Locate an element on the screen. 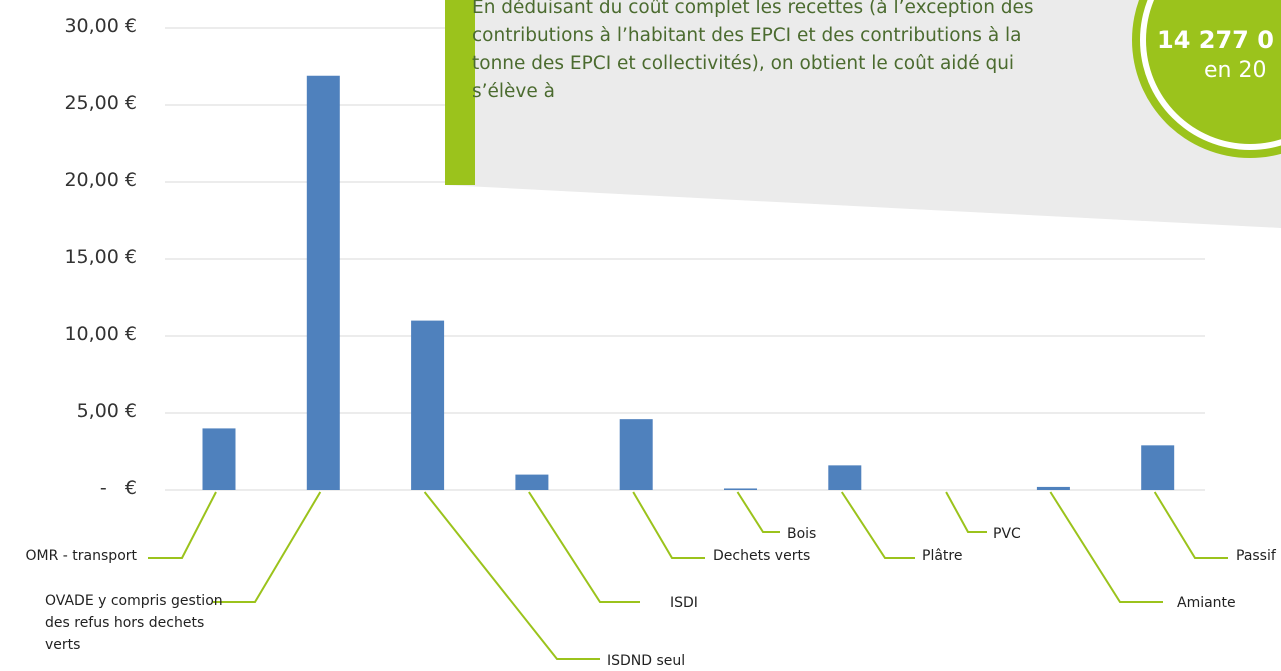 This screenshot has width=1281, height=671. badge is located at coordinates (1213, 72).